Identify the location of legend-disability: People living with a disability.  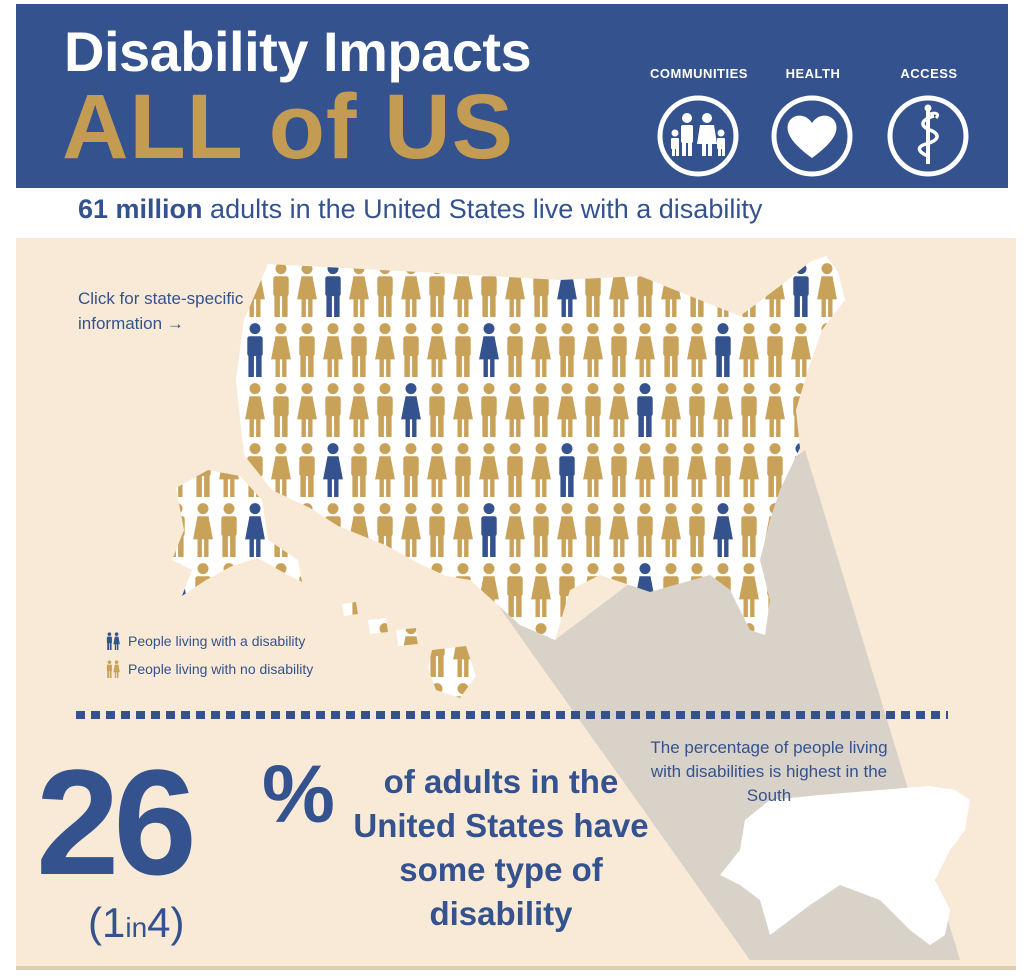
(204, 641).